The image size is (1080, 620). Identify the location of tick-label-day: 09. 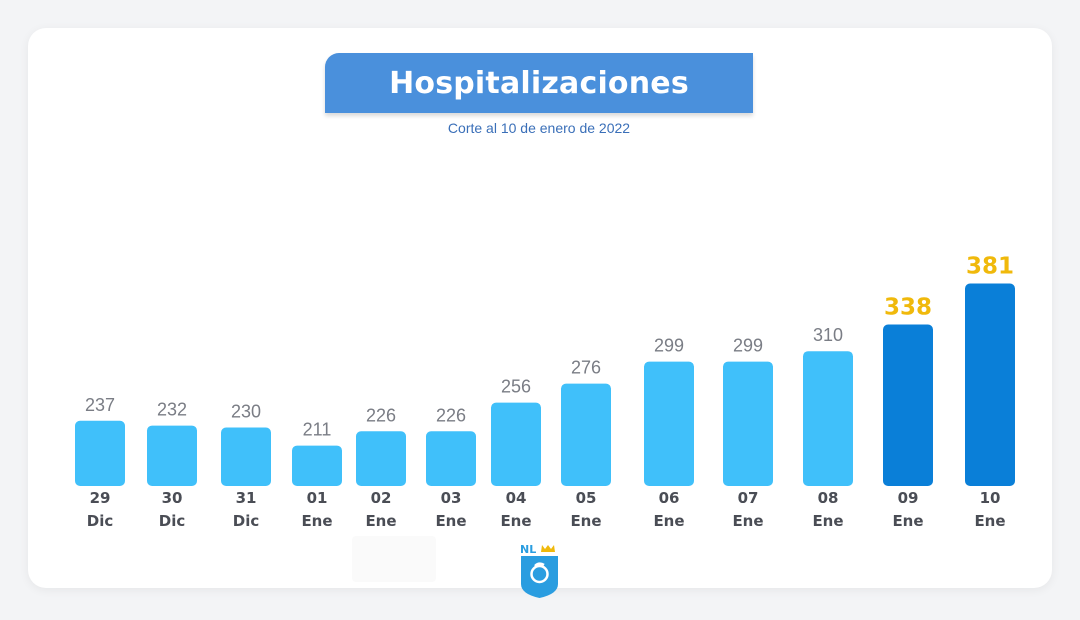
(908, 498).